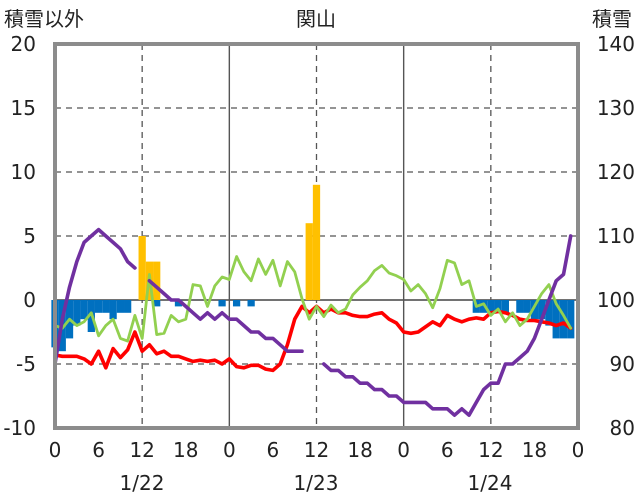 This screenshot has height=501, width=636. I want to click on right-tick-label: 90, so click(622, 364).